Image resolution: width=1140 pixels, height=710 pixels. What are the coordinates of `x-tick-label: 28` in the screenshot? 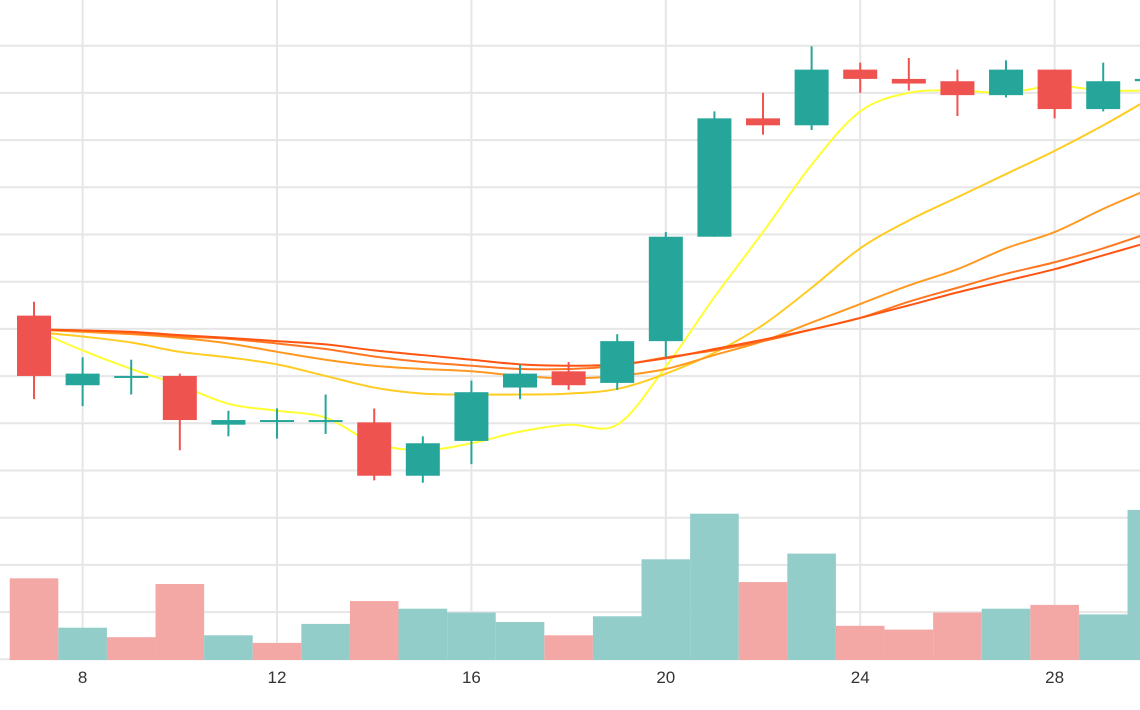 It's located at (1054, 677).